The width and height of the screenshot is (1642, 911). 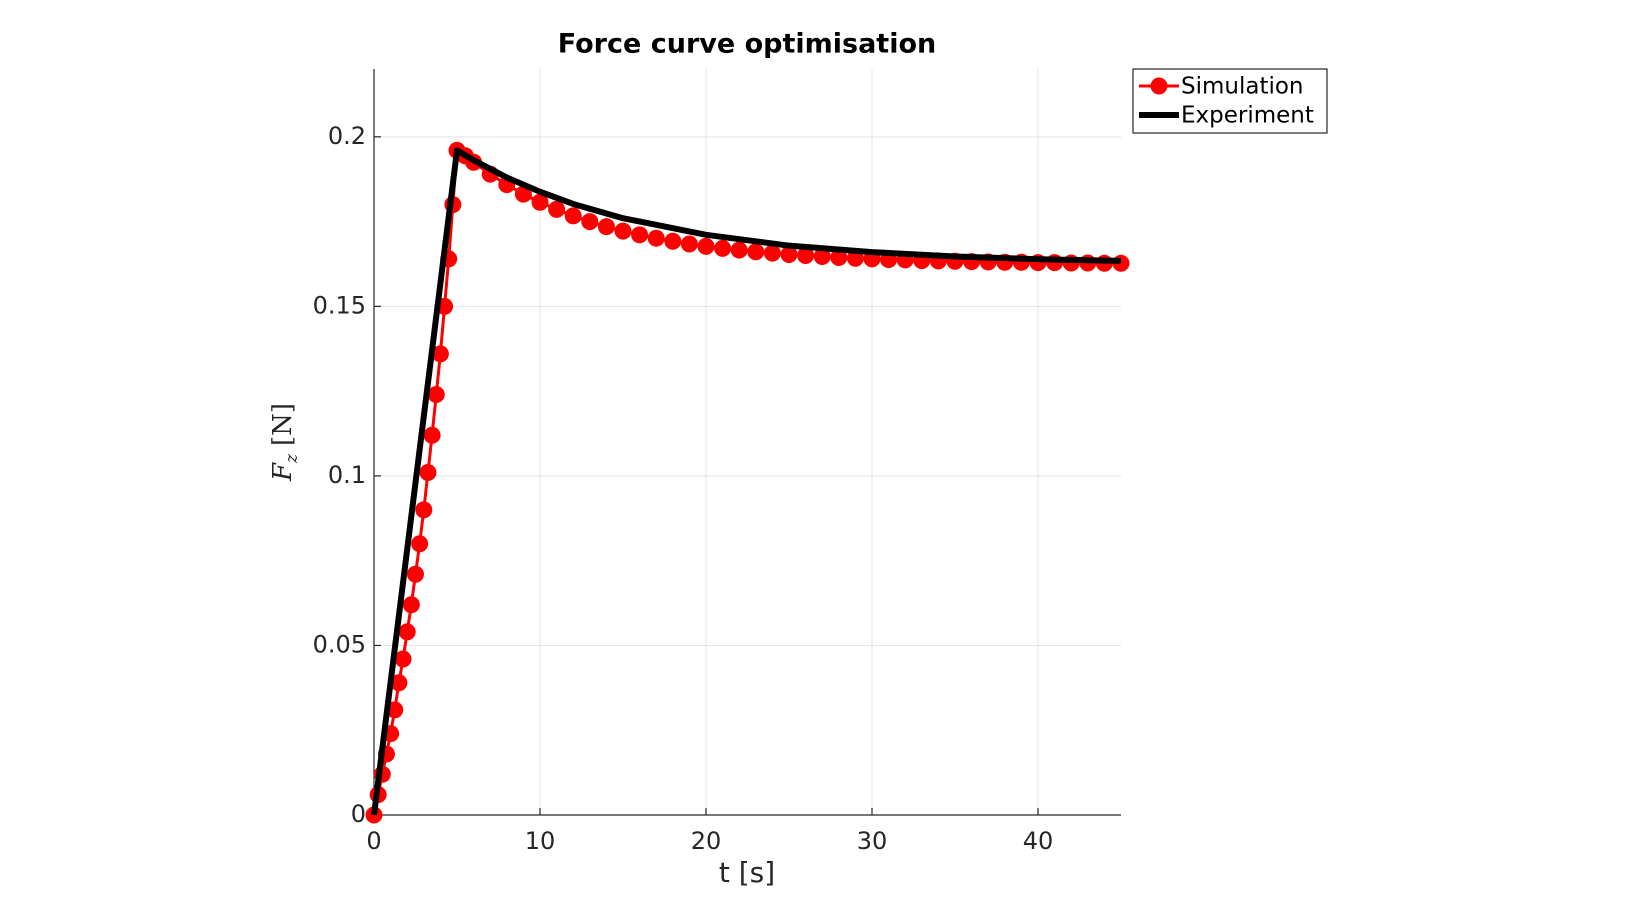 I want to click on y-tick-label: 0.05, so click(x=339, y=644).